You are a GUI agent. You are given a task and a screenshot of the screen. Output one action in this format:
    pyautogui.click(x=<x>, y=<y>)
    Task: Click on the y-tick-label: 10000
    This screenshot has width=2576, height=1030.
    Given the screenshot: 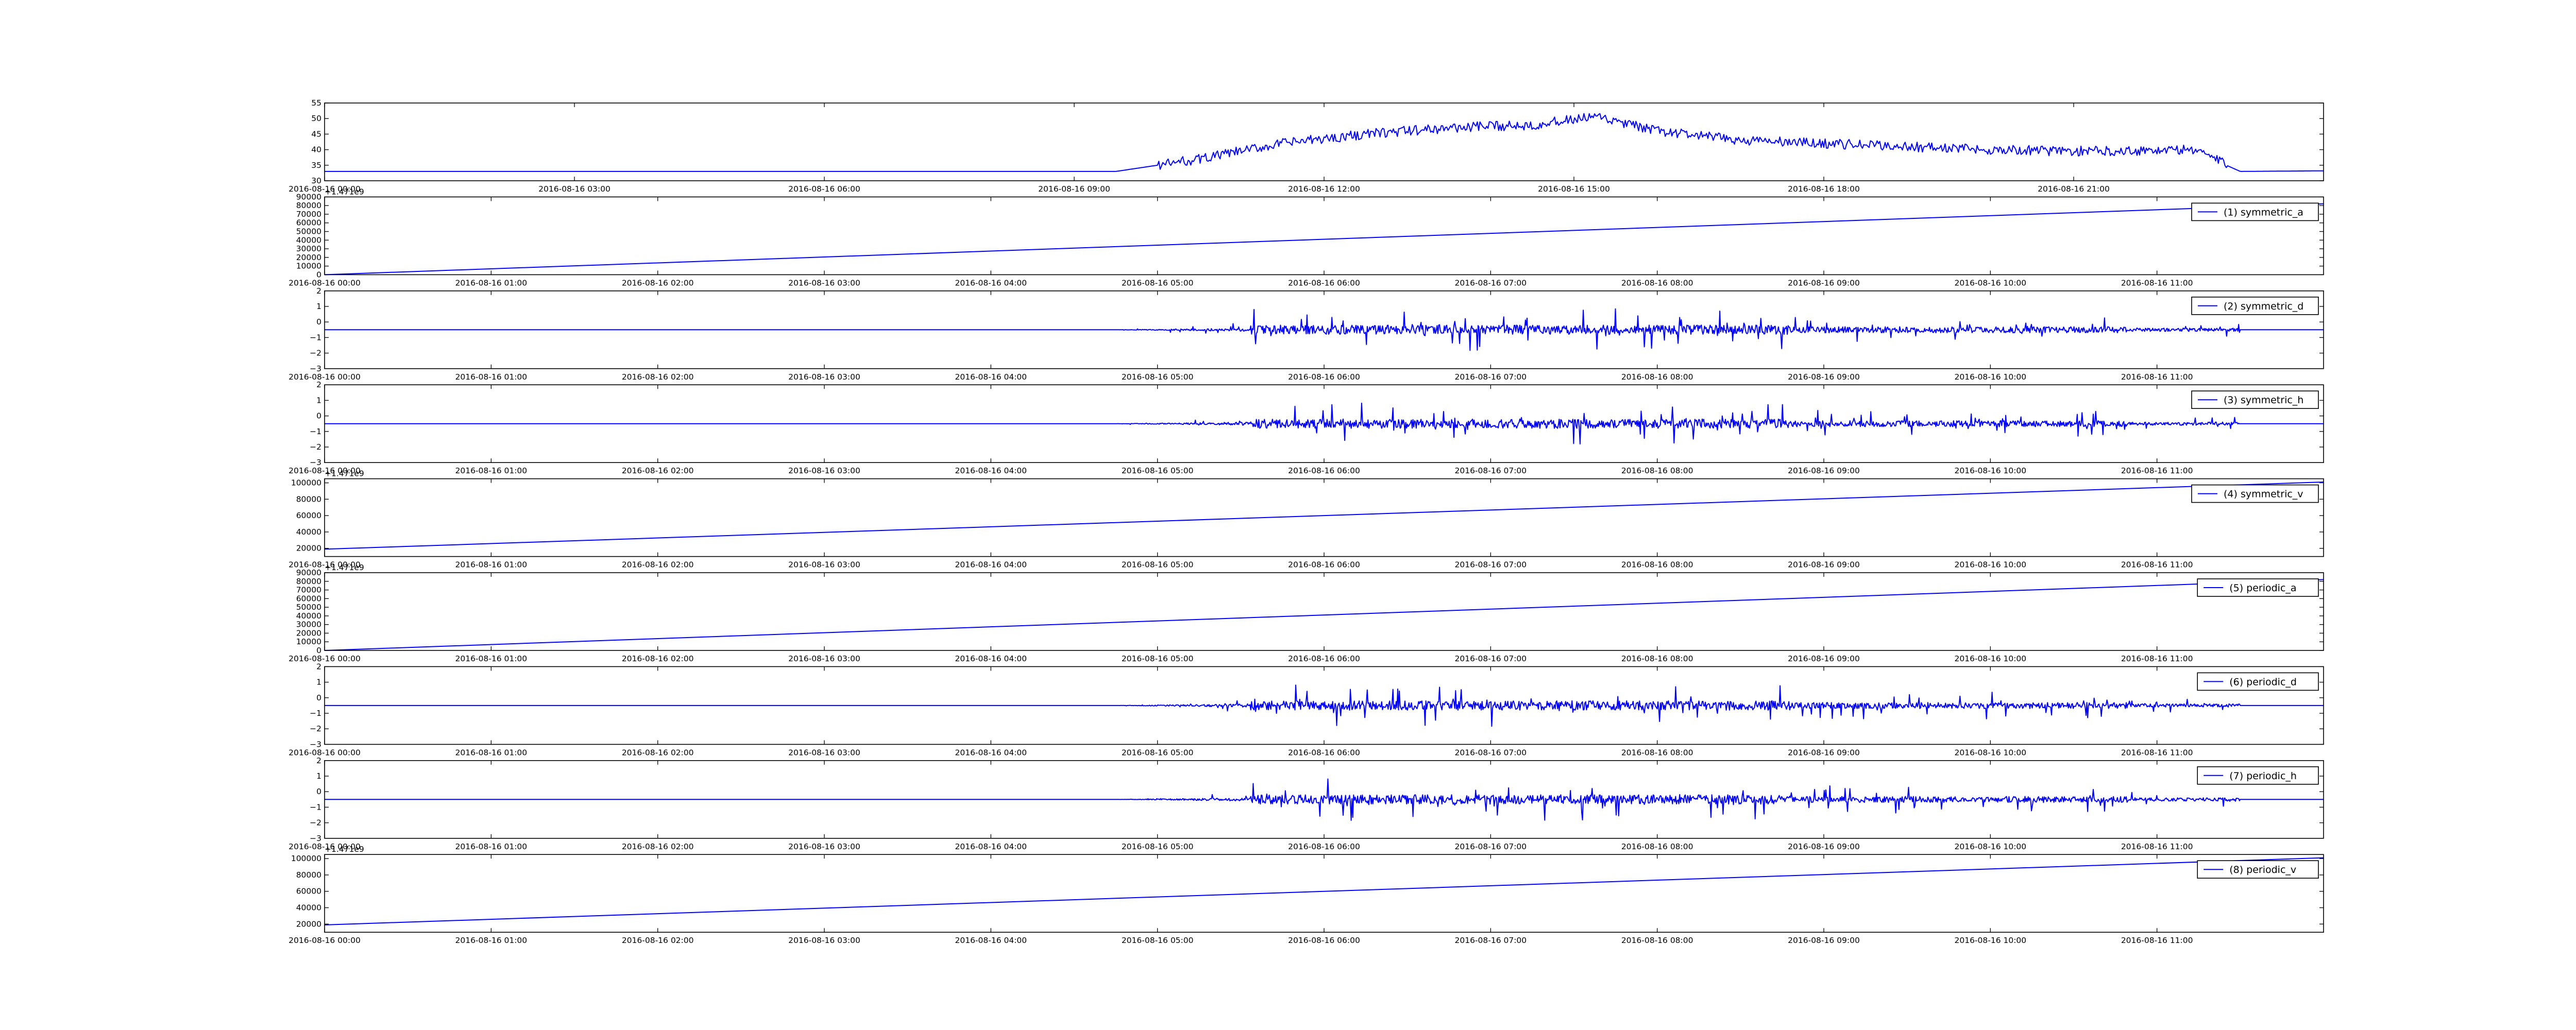 What is the action you would take?
    pyautogui.click(x=308, y=266)
    